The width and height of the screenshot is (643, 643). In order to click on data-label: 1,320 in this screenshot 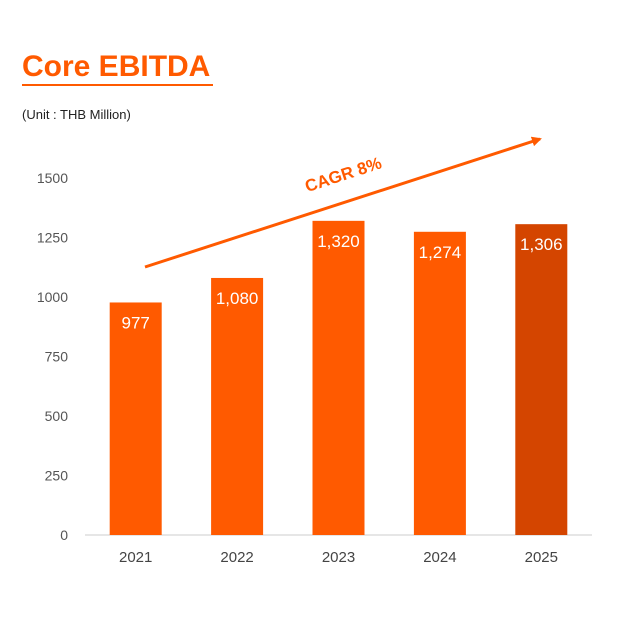, I will do `click(338, 241)`.